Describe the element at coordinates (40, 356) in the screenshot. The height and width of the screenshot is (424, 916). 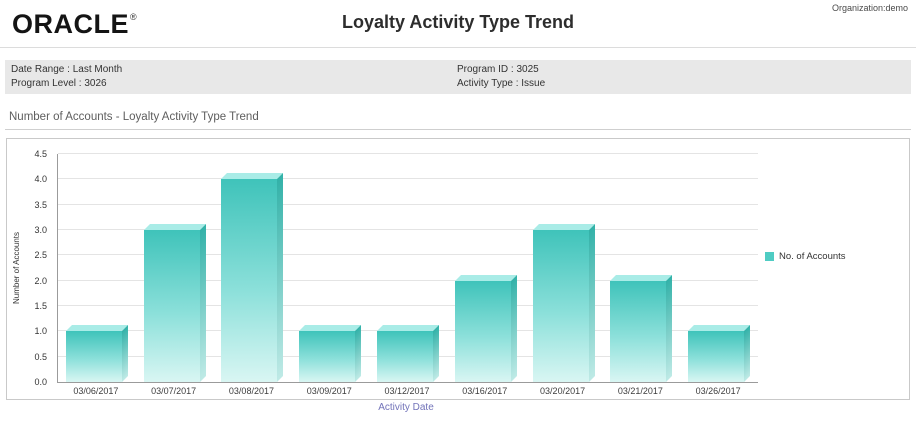
I see `y-tick-label: 0.5` at that location.